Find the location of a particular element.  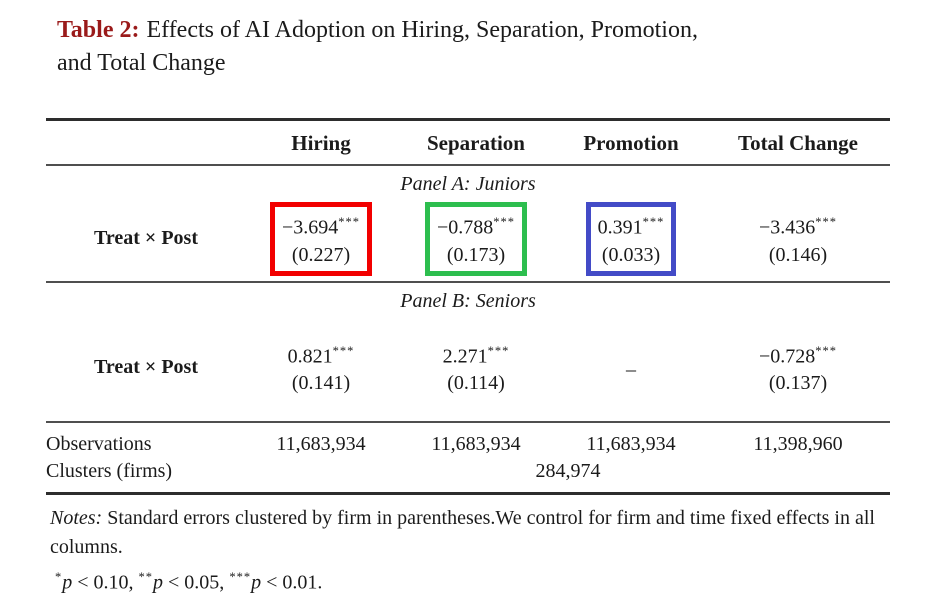

highlight-box-green: −0.788*** (0.173) is located at coordinates (476, 239).